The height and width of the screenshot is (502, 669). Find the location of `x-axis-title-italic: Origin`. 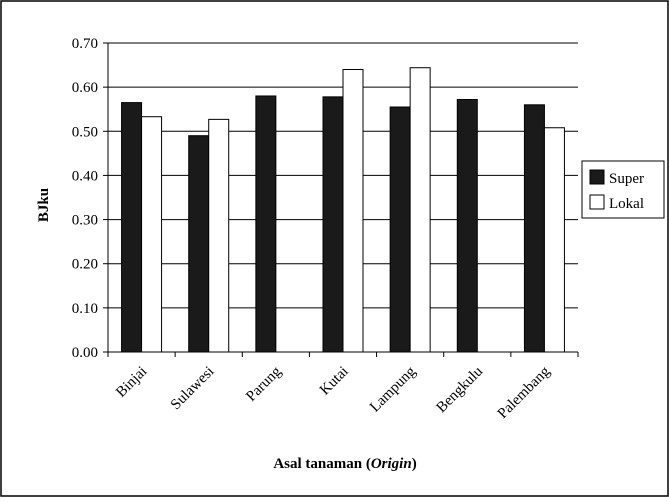

x-axis-title-italic: Origin is located at coordinates (391, 464).